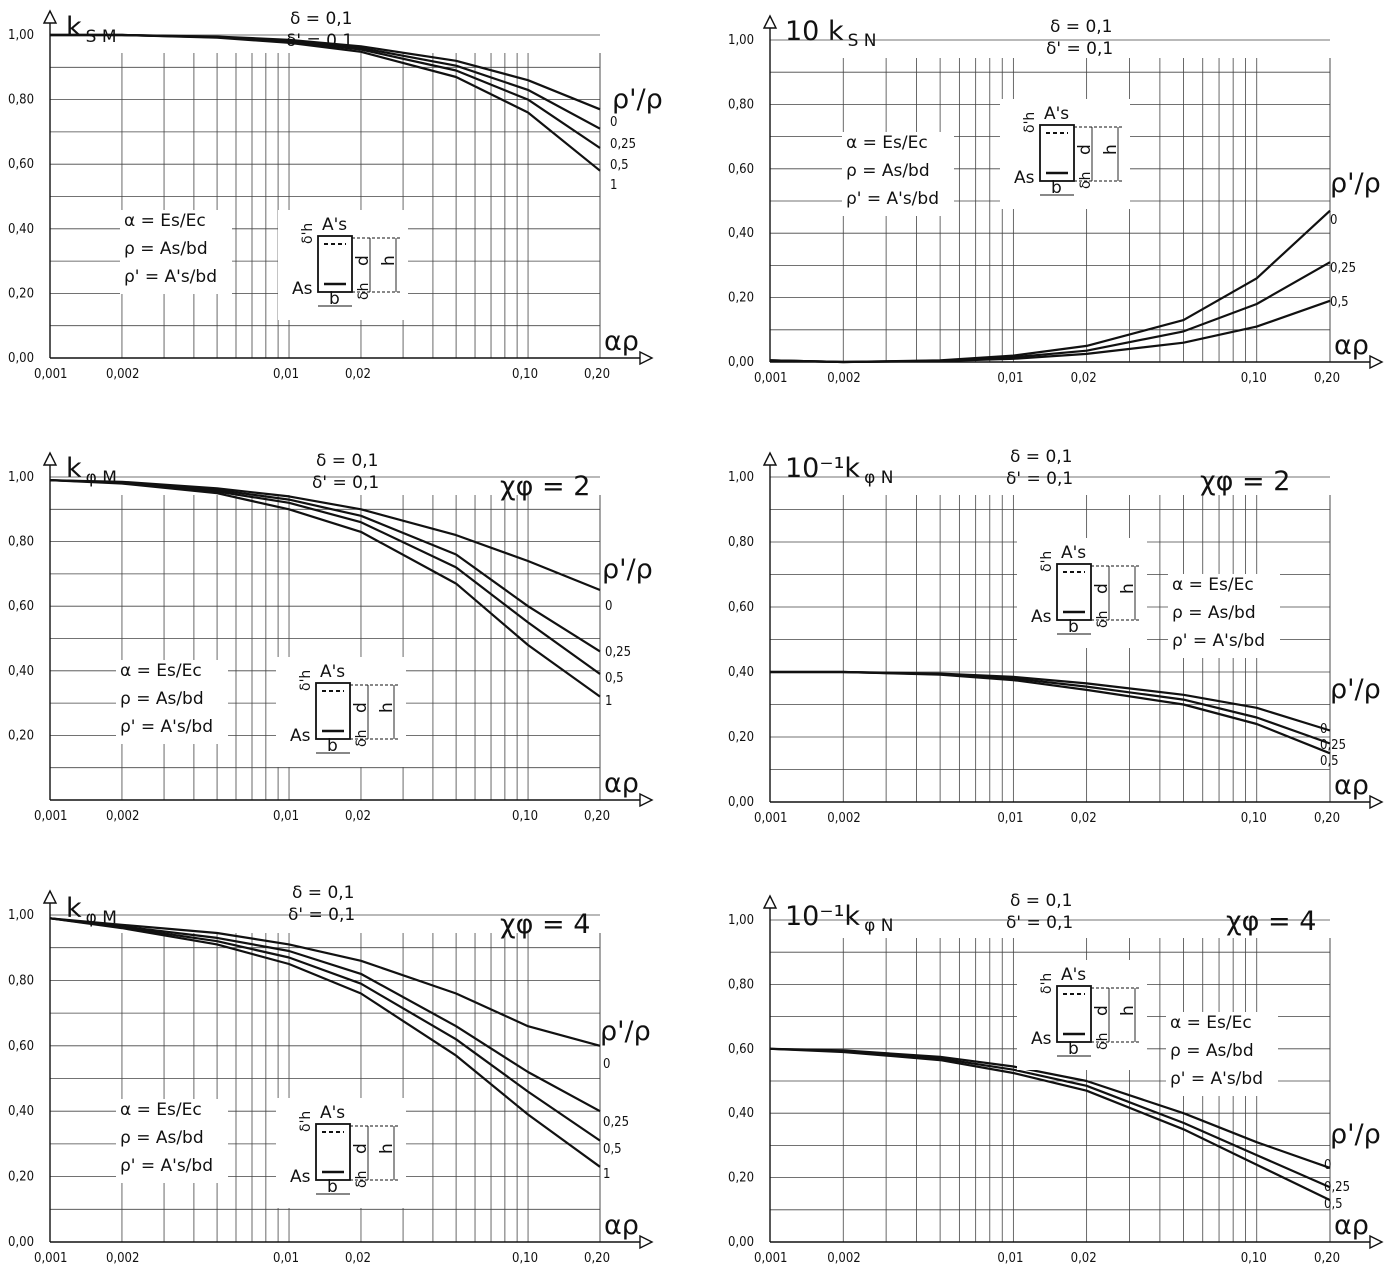  Describe the element at coordinates (1213, 585) in the screenshot. I see `definition-alpha: α = Es/Ec` at that location.